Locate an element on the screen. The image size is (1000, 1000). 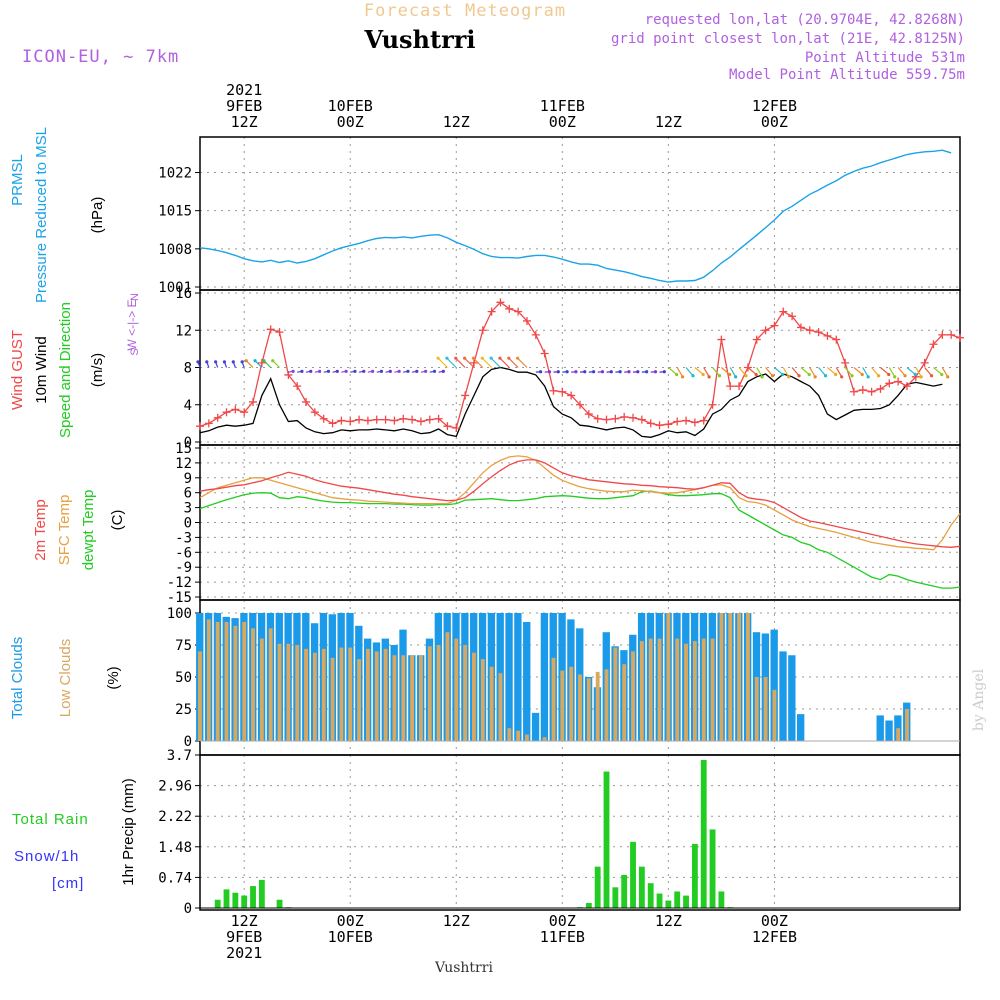
t2m-line is located at coordinates (580, 503).